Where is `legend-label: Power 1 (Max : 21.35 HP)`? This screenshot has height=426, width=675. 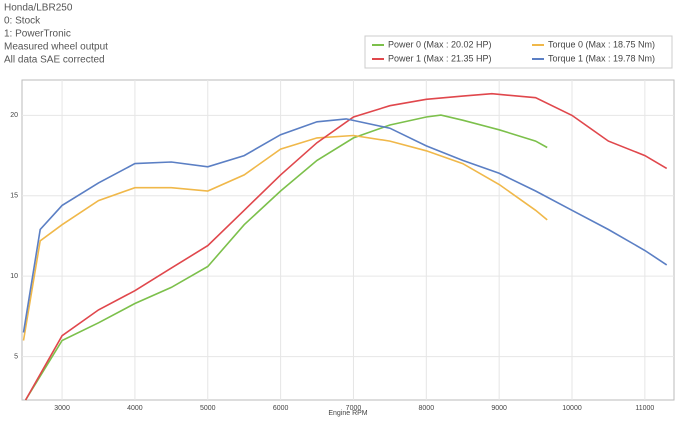 legend-label: Power 1 (Max : 21.35 HP) is located at coordinates (440, 58).